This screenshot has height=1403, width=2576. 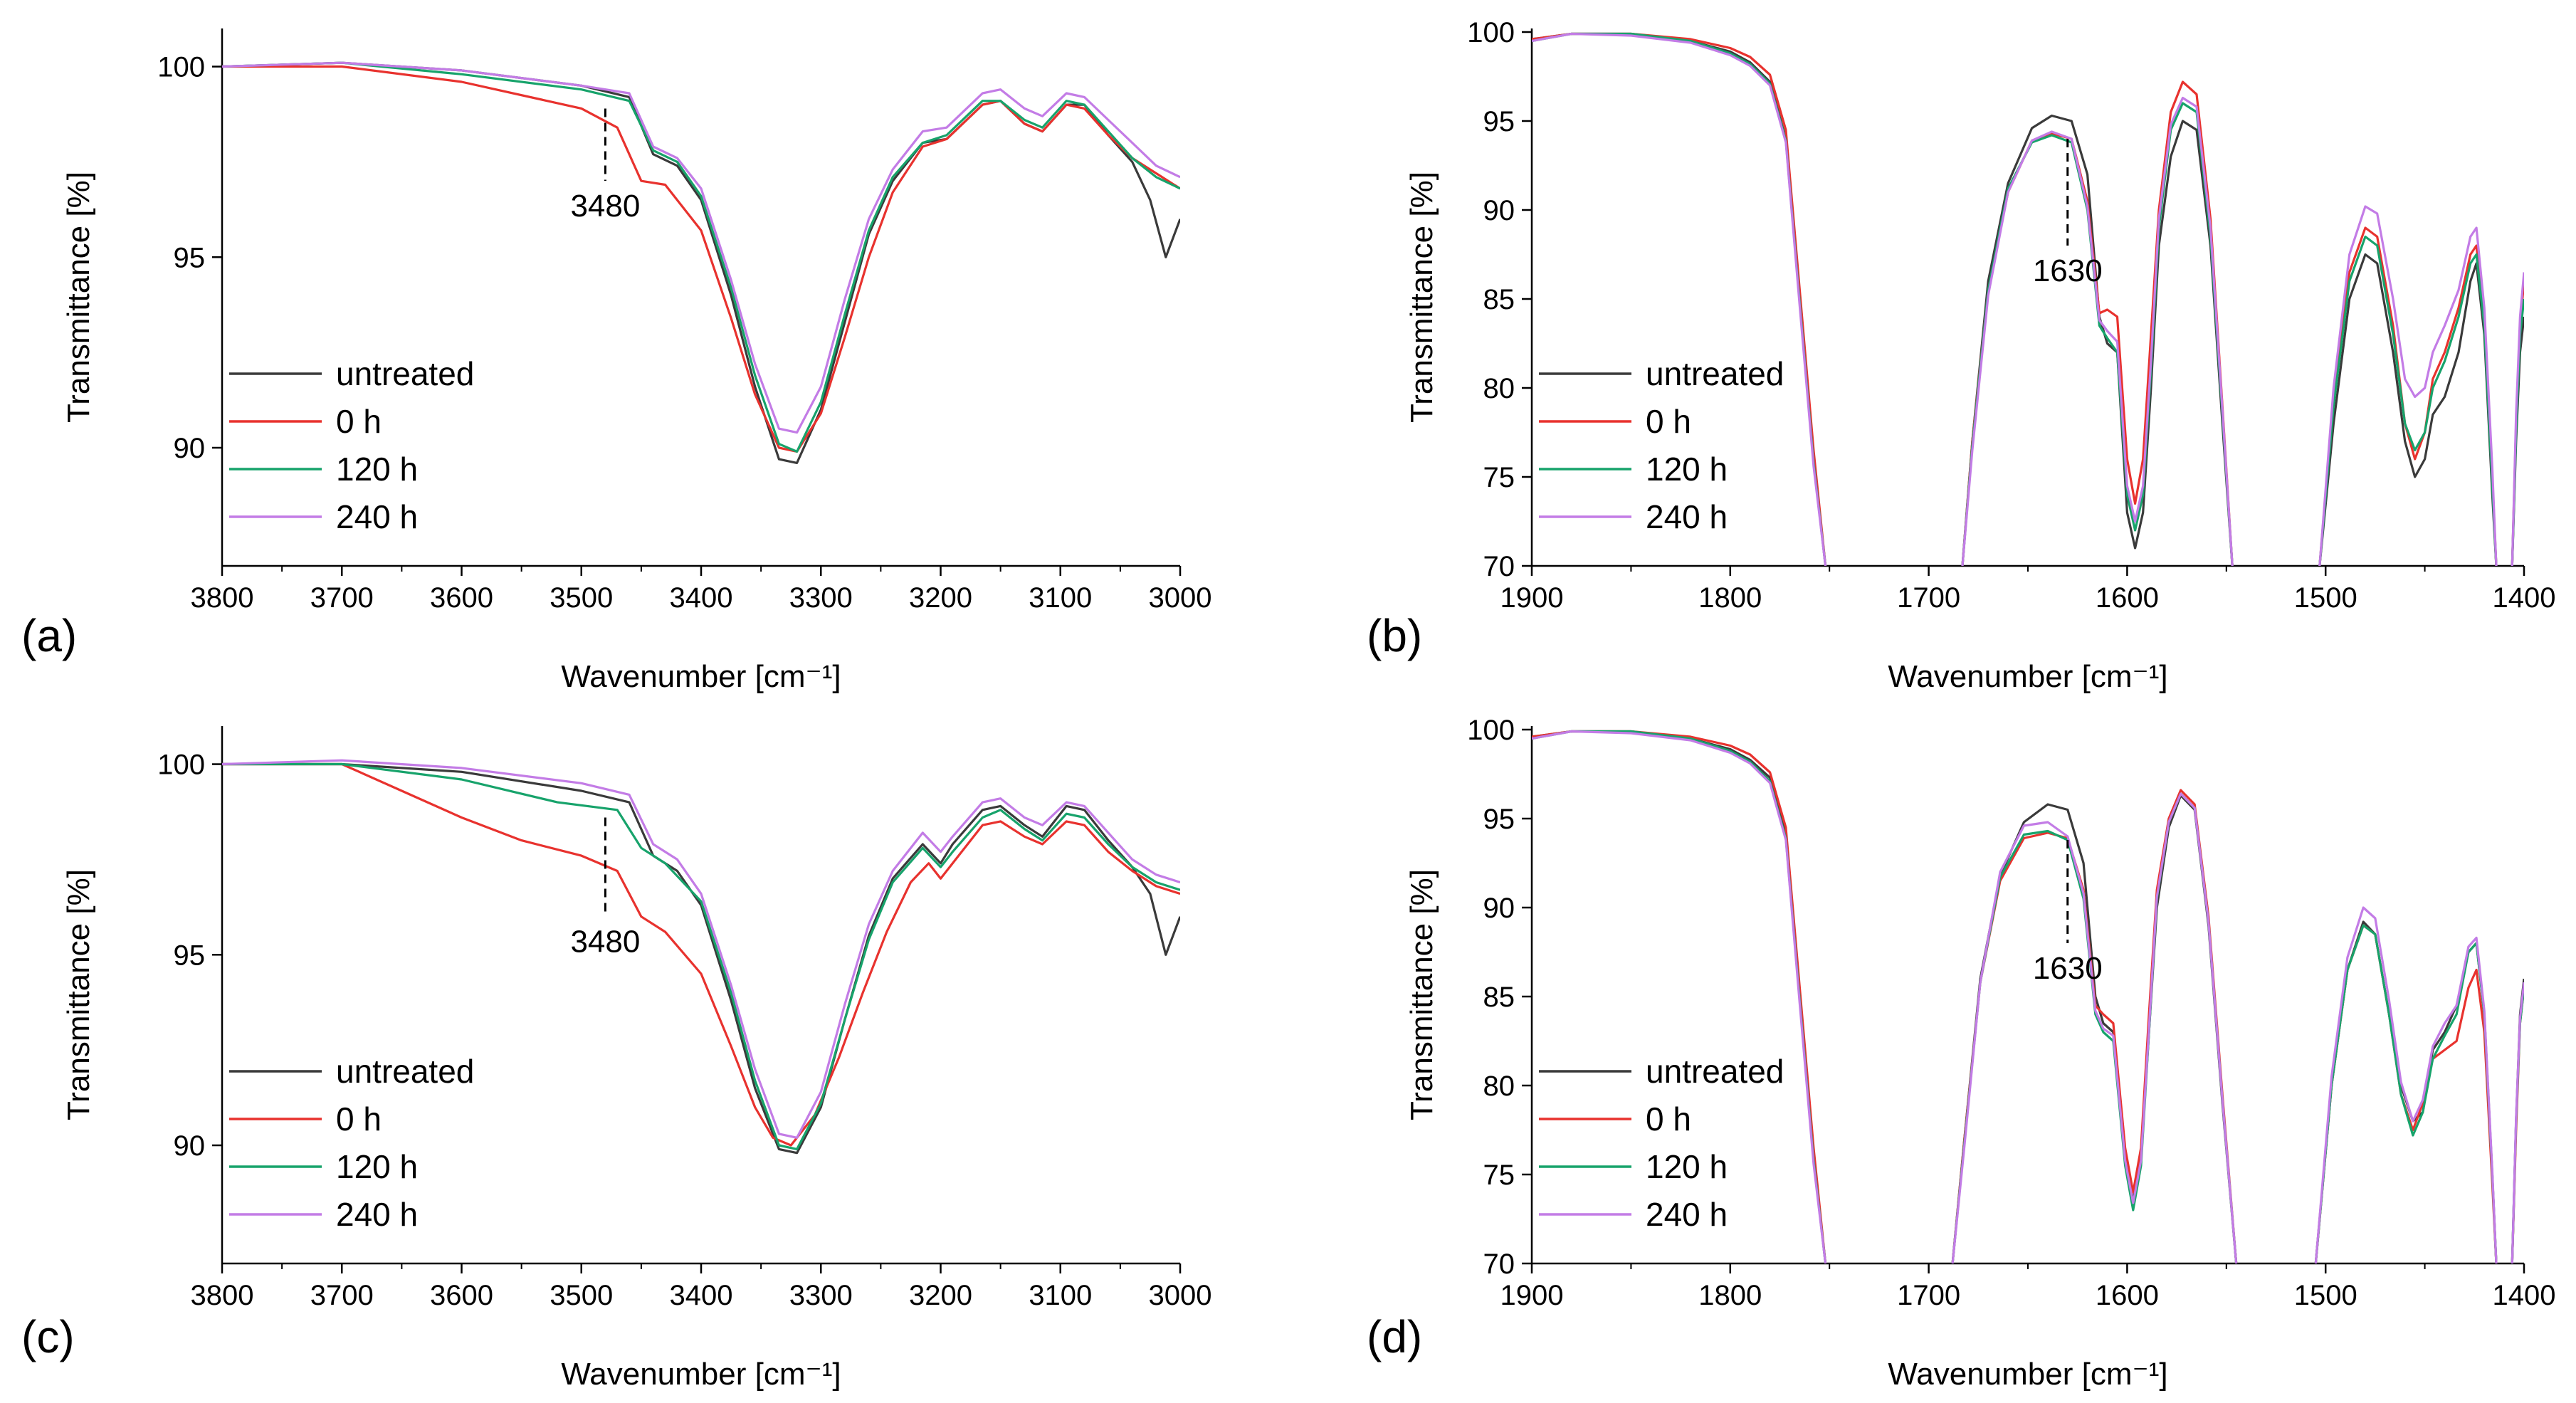 I want to click on panel-label: (b), so click(x=1394, y=635).